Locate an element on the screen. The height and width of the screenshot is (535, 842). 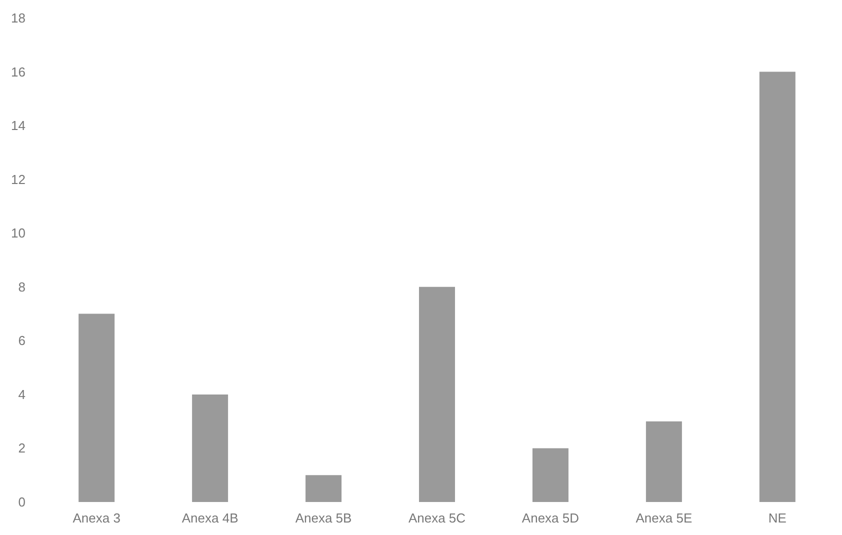
y-tick-label: 2 is located at coordinates (22, 448).